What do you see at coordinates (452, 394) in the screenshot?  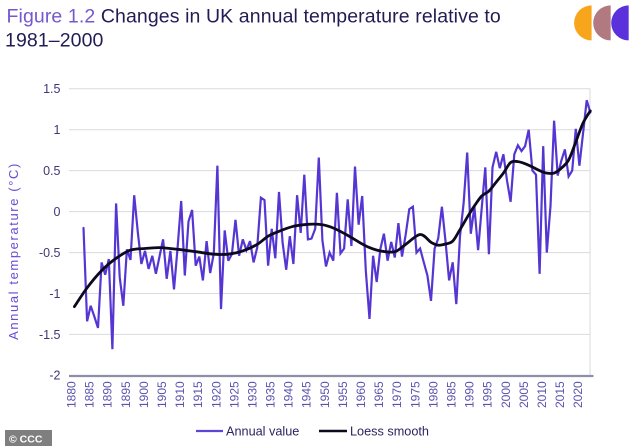 I see `svg-text: 1985` at bounding box center [452, 394].